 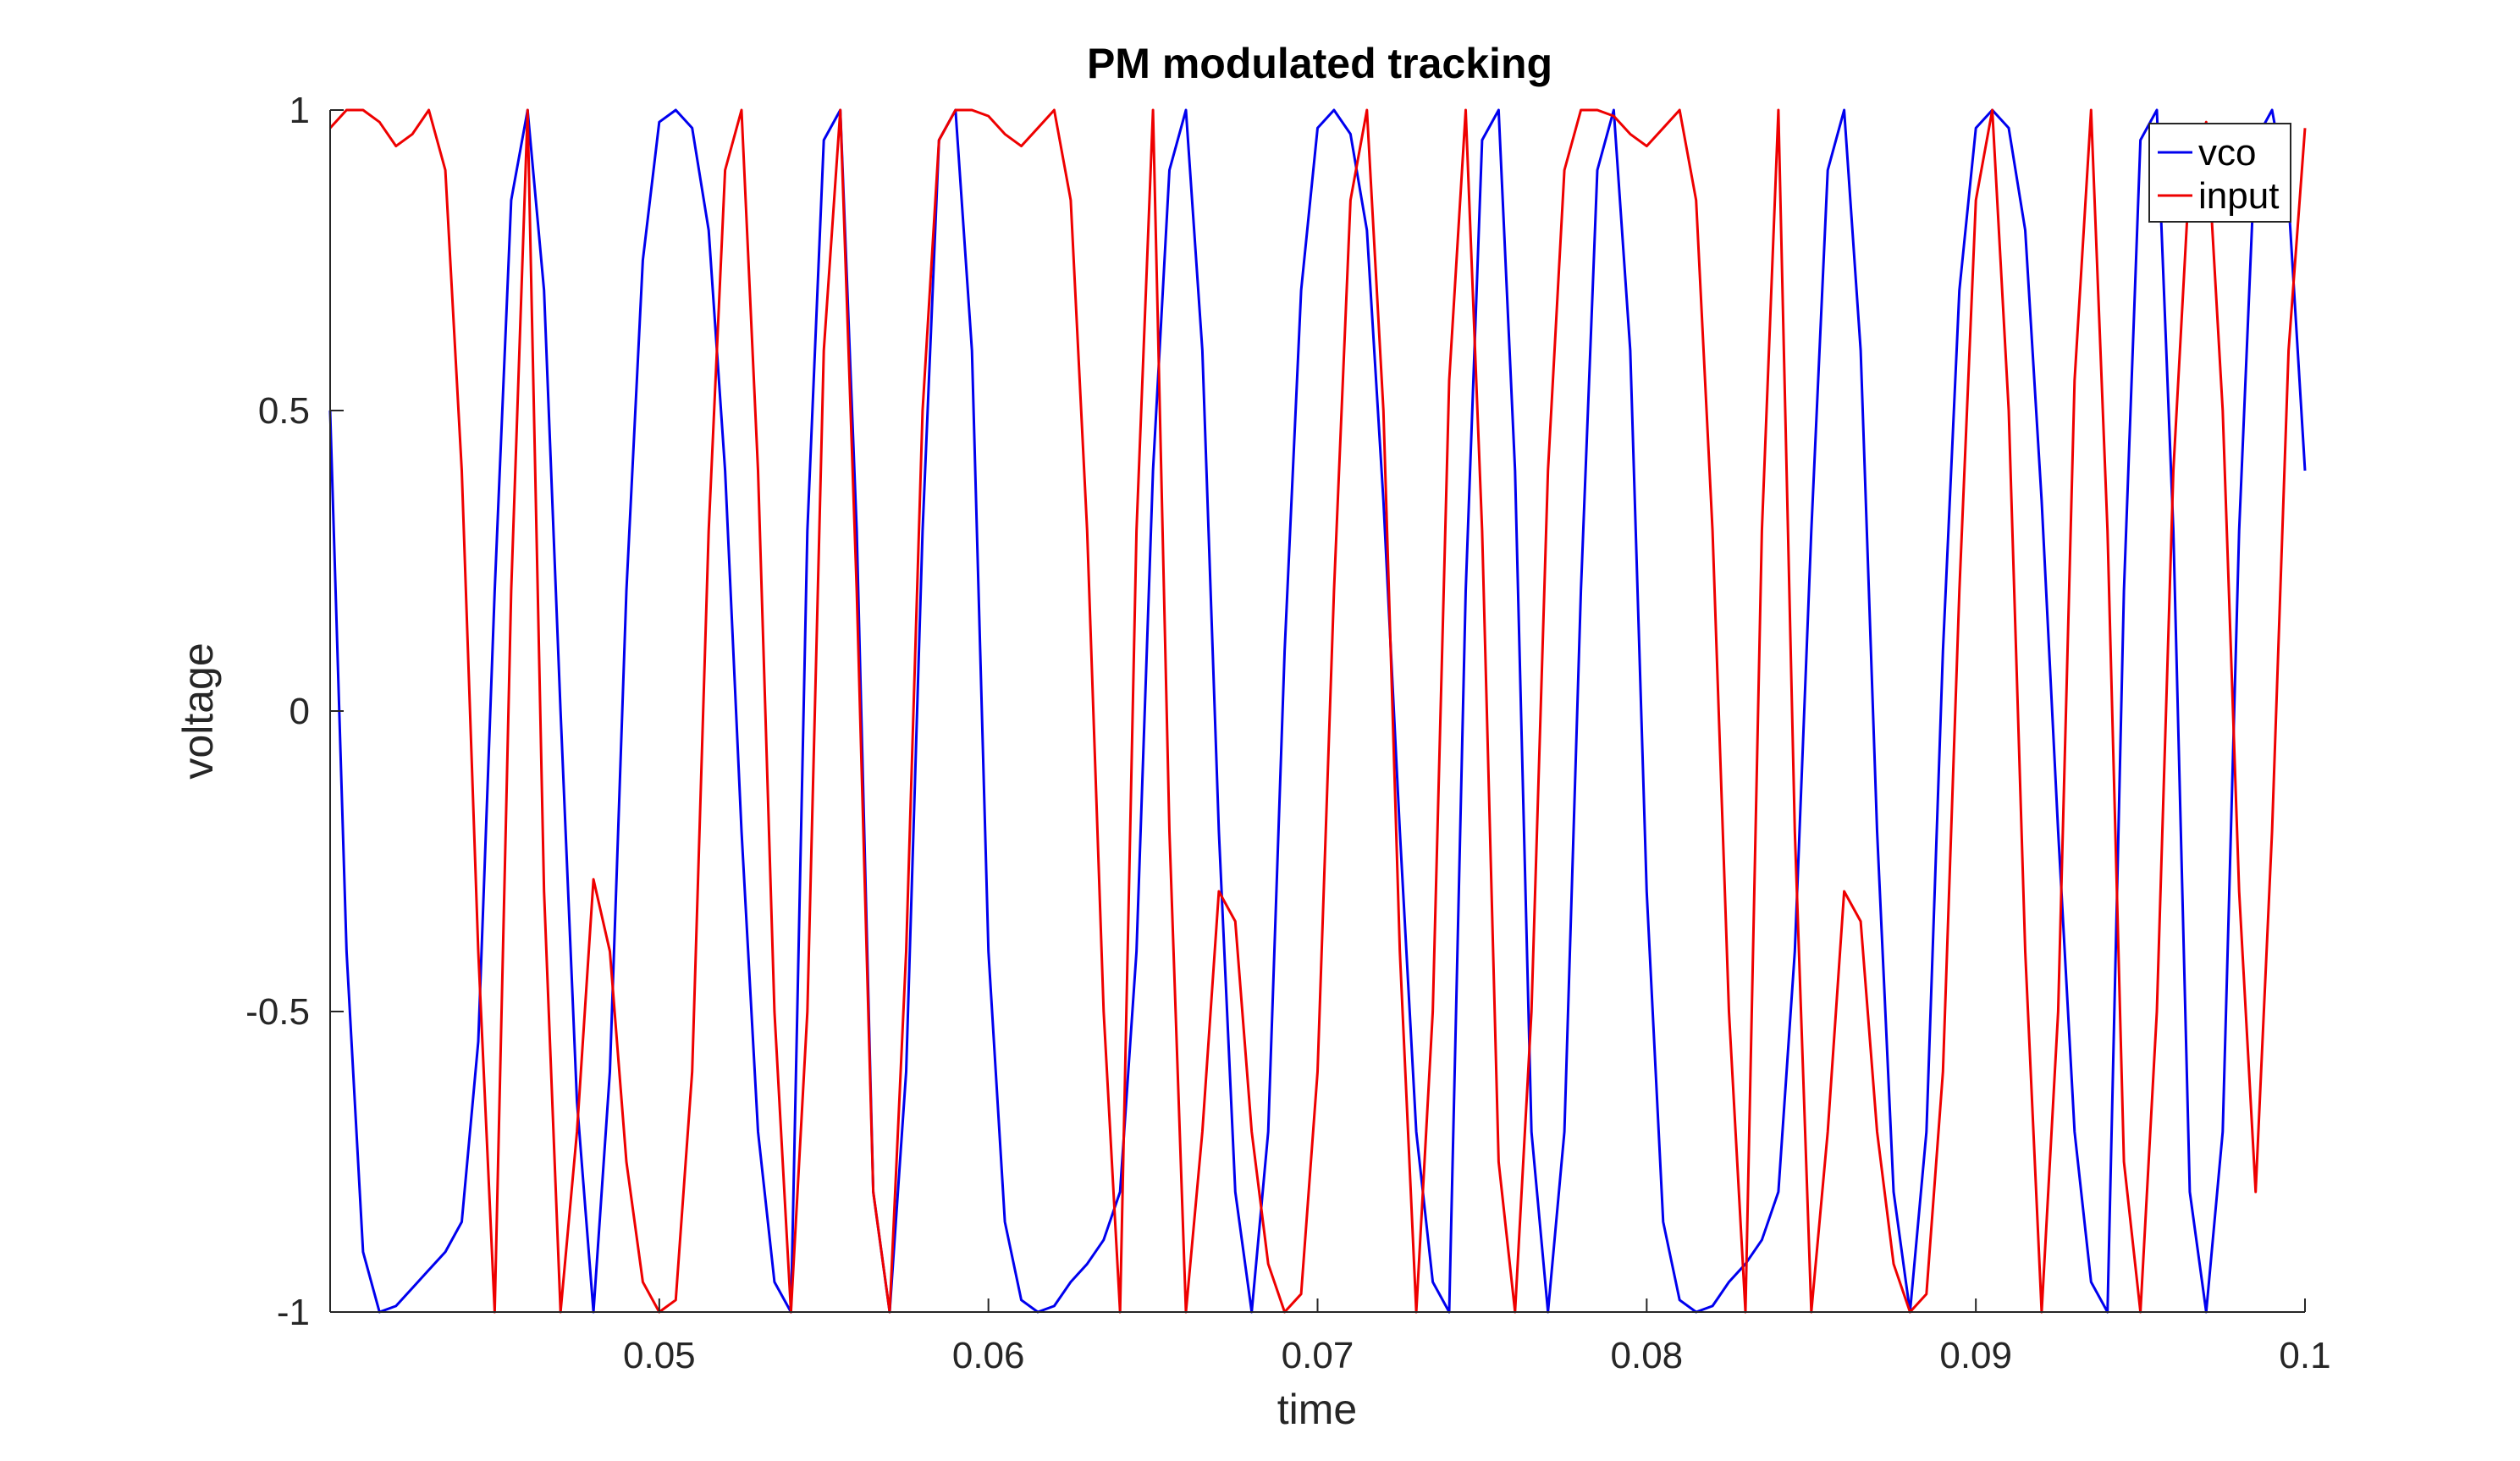 What do you see at coordinates (299, 110) in the screenshot?
I see `y-tick-label: 1` at bounding box center [299, 110].